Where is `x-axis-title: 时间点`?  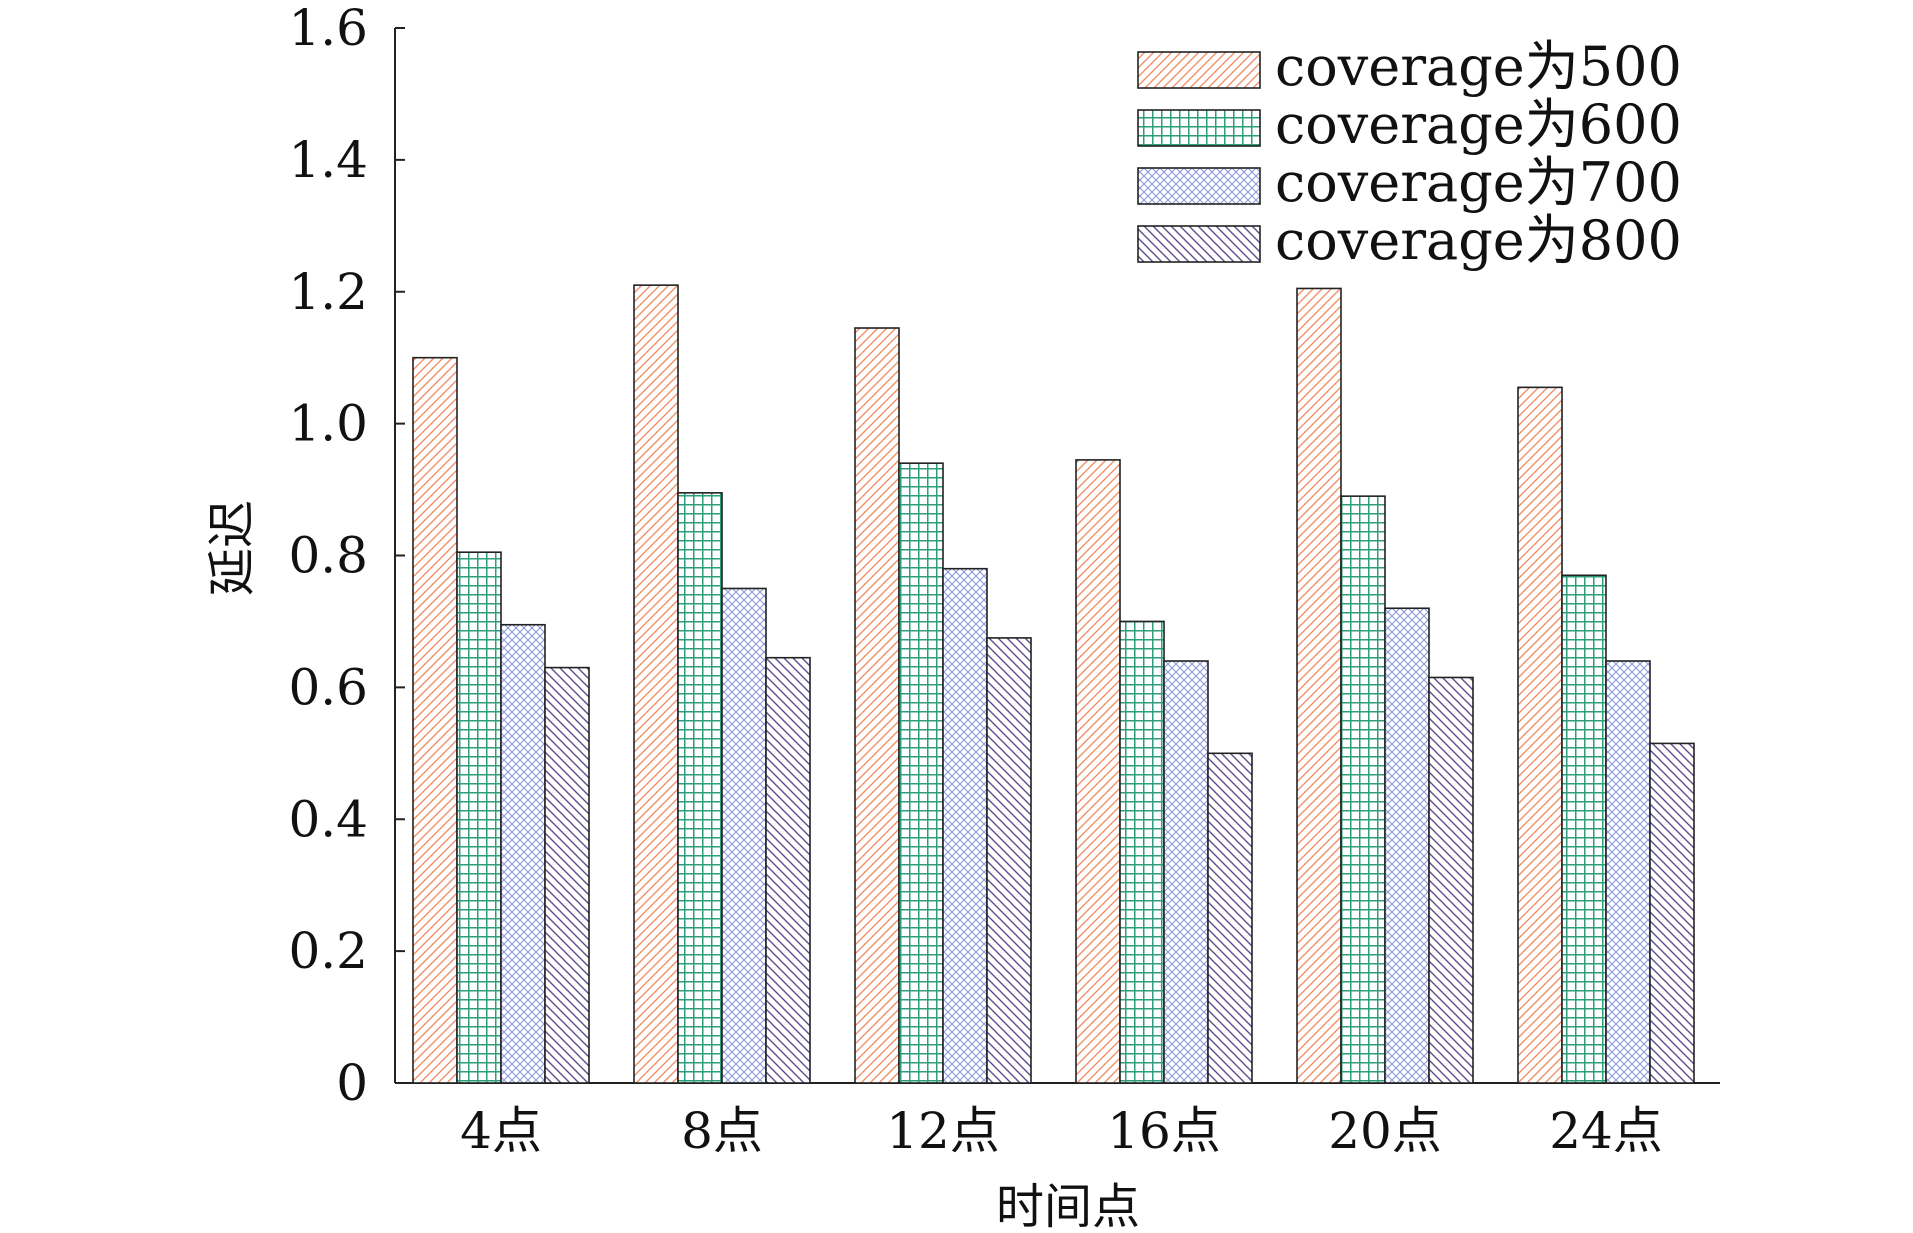 x-axis-title: 时间点 is located at coordinates (1068, 1203).